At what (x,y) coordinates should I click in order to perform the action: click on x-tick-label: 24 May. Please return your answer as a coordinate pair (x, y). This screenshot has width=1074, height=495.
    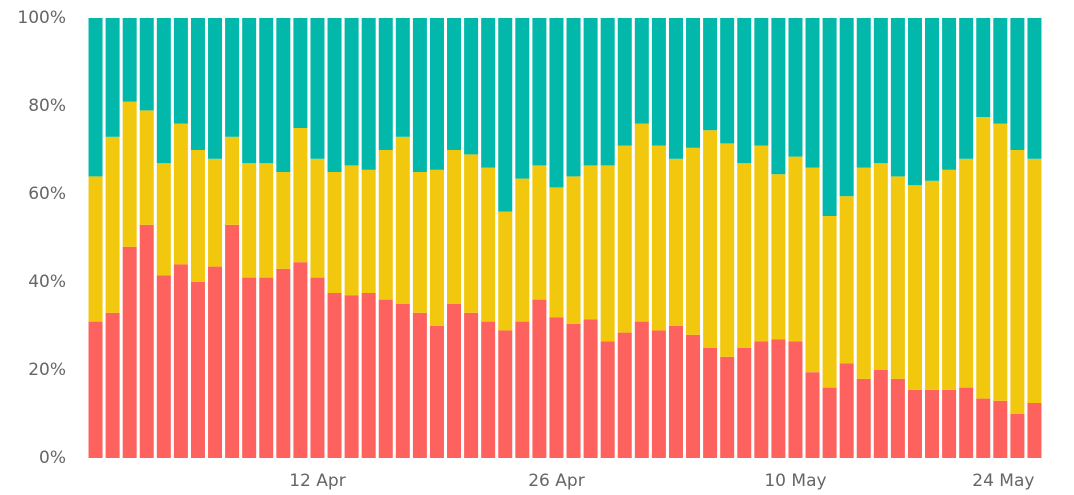
    Looking at the image, I should click on (1003, 481).